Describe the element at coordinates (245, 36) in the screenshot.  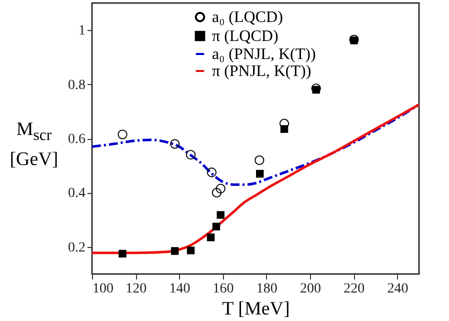
I see `legend-label: π (LQCD)` at that location.